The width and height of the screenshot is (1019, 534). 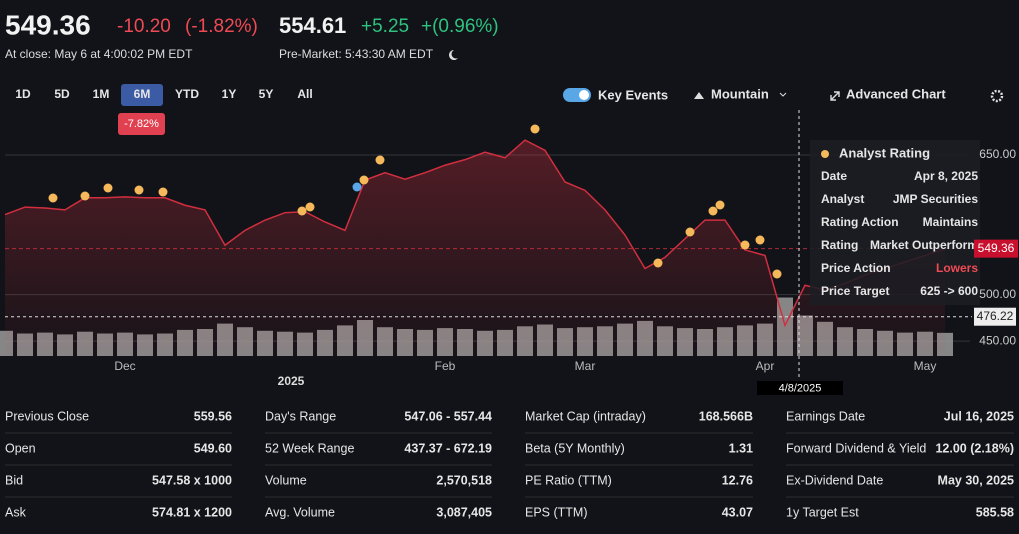 I want to click on settings-icon, so click(x=997, y=96).